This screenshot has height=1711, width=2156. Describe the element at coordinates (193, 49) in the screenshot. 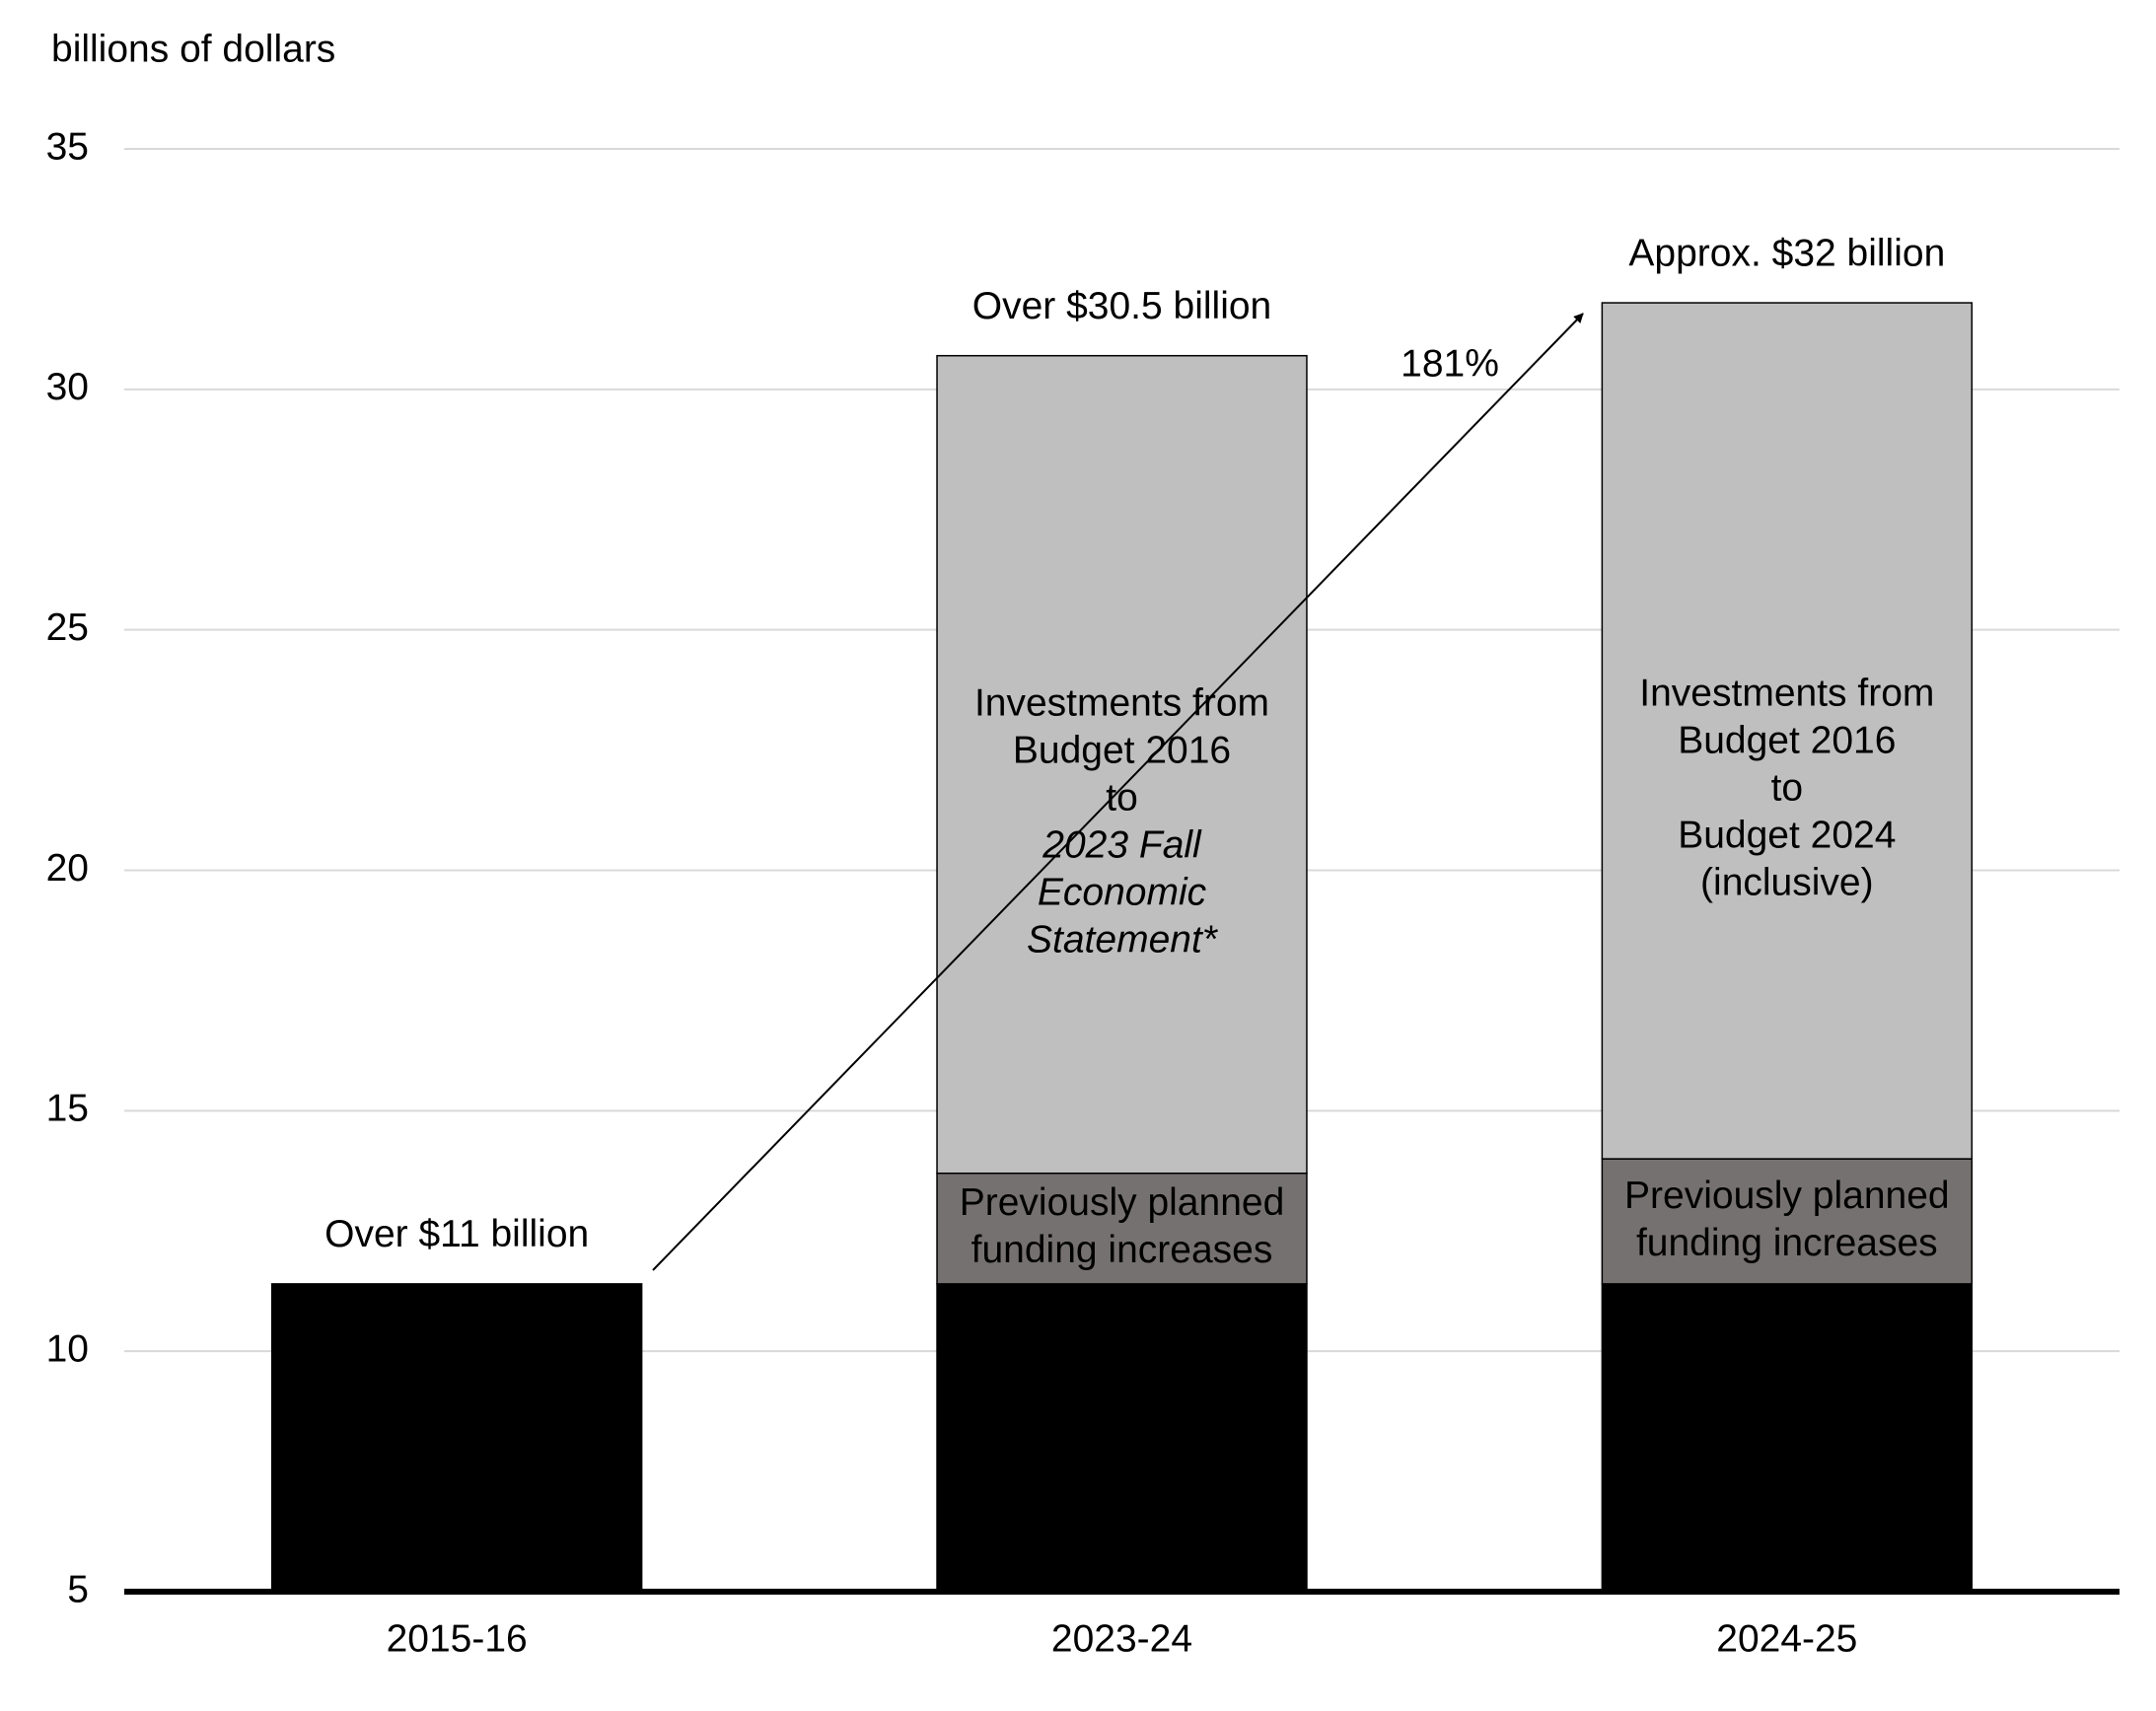

I see `y-axis-label: billions of dollars` at that location.